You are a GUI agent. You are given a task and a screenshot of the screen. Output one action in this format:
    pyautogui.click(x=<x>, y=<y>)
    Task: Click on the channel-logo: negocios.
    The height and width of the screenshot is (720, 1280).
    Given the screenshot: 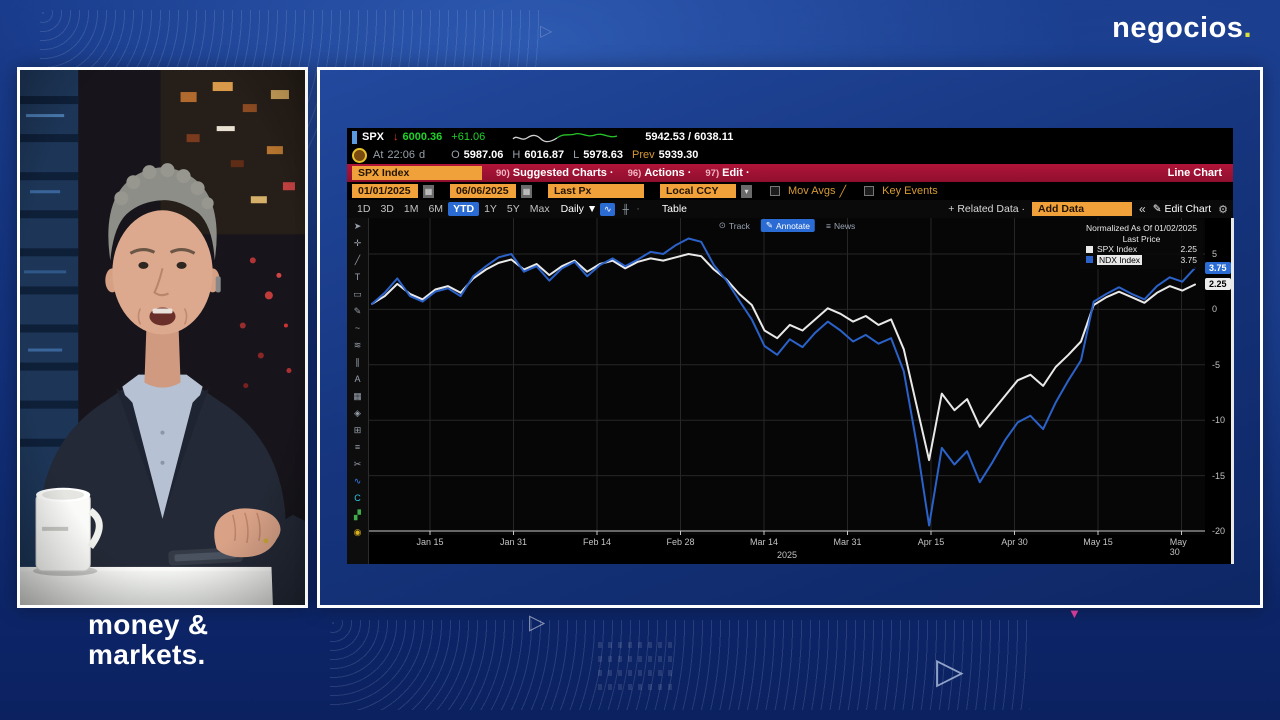 What is the action you would take?
    pyautogui.click(x=1182, y=28)
    